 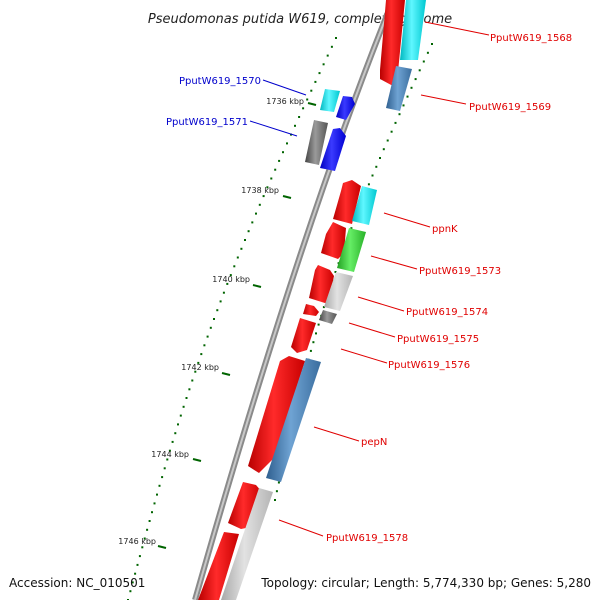 What do you see at coordinates (347, 202) in the screenshot?
I see `gene-ppnk-arrow` at bounding box center [347, 202].